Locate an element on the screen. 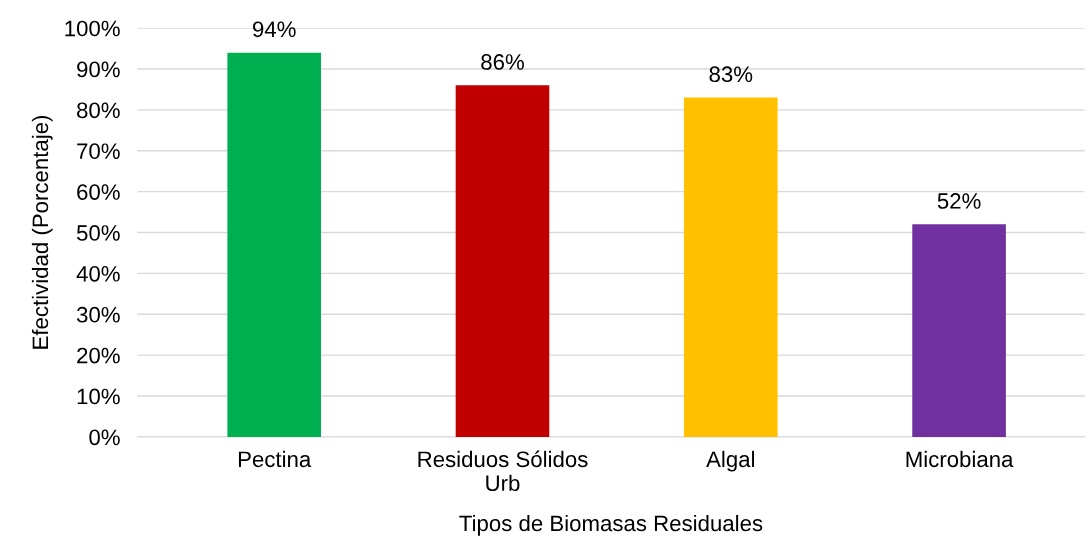  data-label: 83% is located at coordinates (731, 74).